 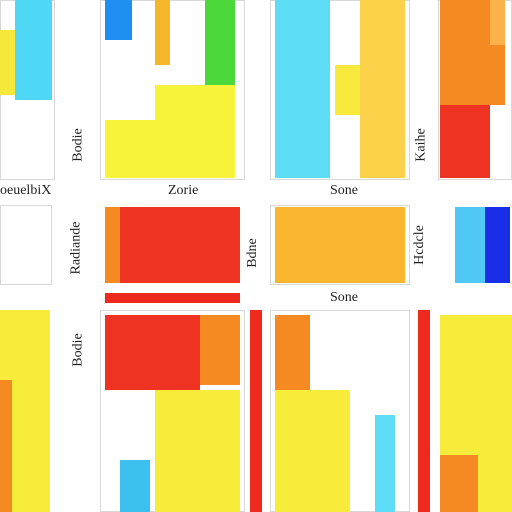 I want to click on label: Zorie, so click(x=183, y=190).